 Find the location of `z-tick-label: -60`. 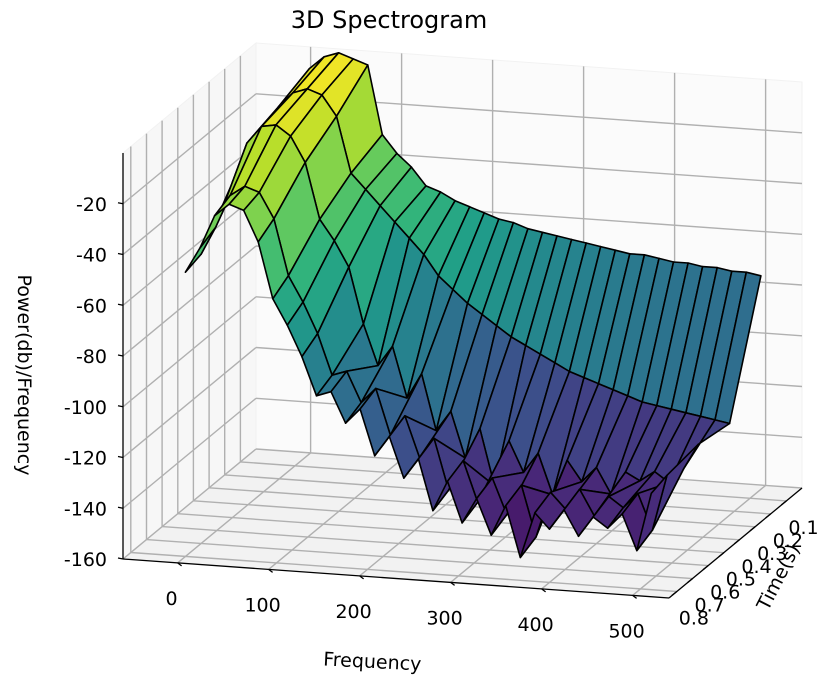

z-tick-label: -60 is located at coordinates (91, 306).